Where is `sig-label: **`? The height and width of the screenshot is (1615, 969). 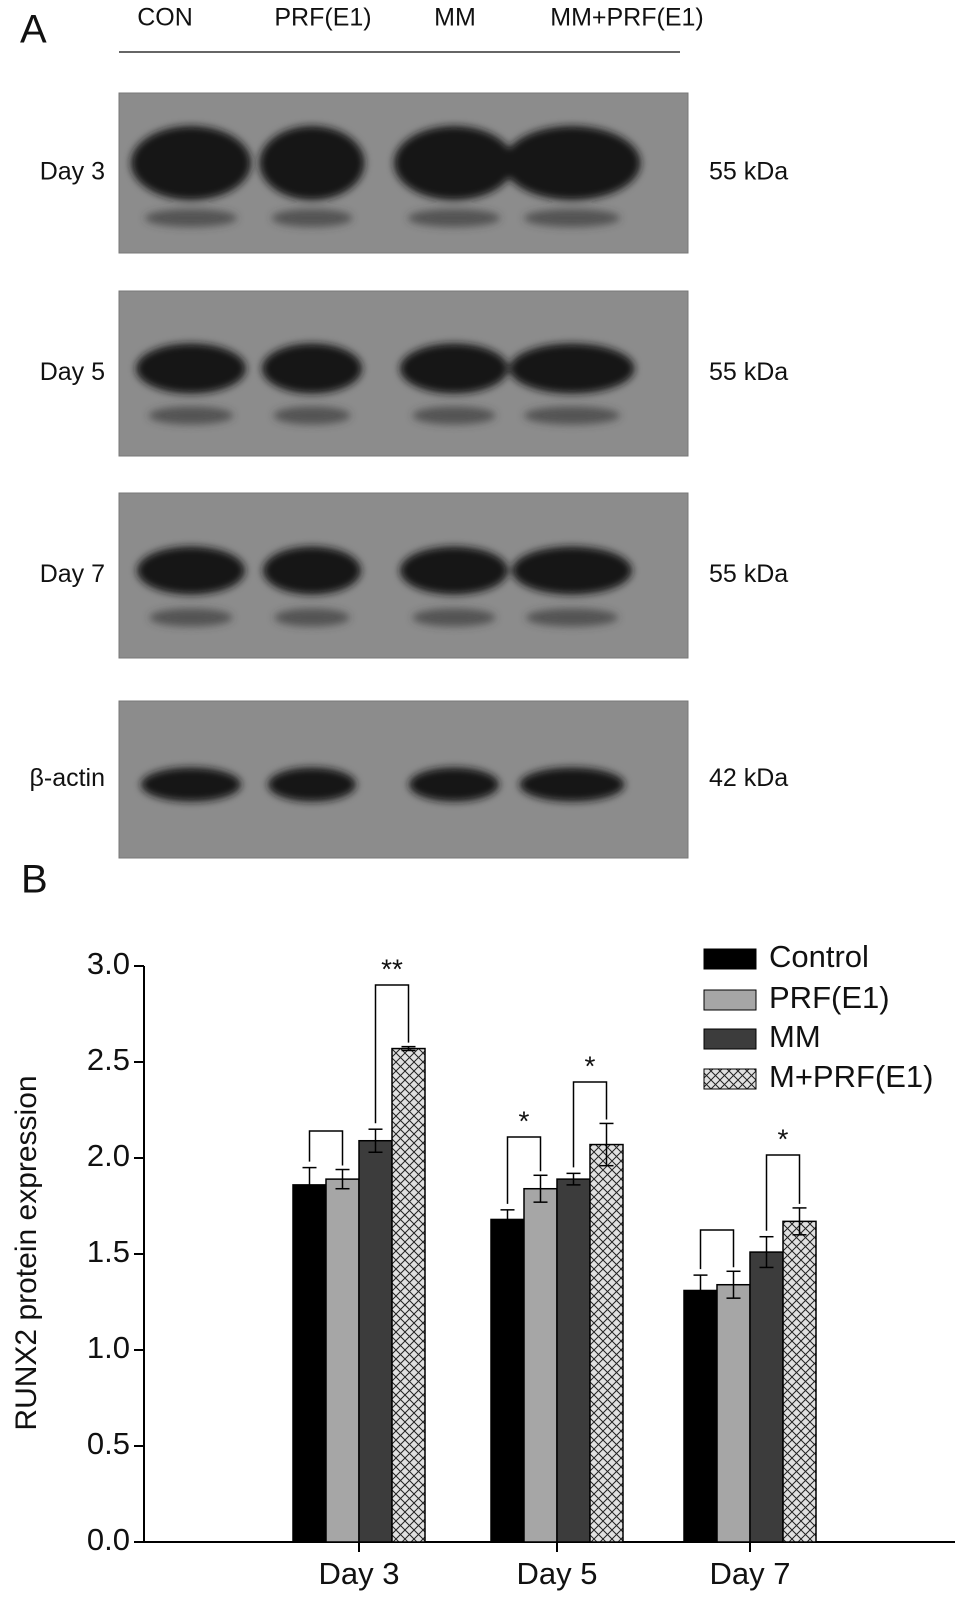
sig-label: ** is located at coordinates (392, 968).